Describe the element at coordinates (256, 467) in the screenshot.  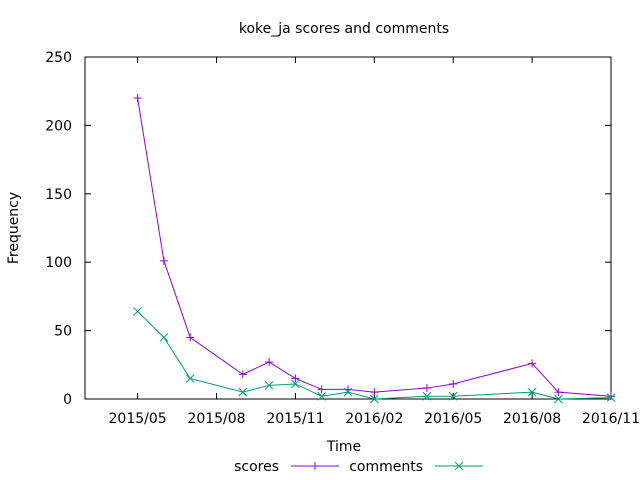
I see `legend-label: scores` at that location.